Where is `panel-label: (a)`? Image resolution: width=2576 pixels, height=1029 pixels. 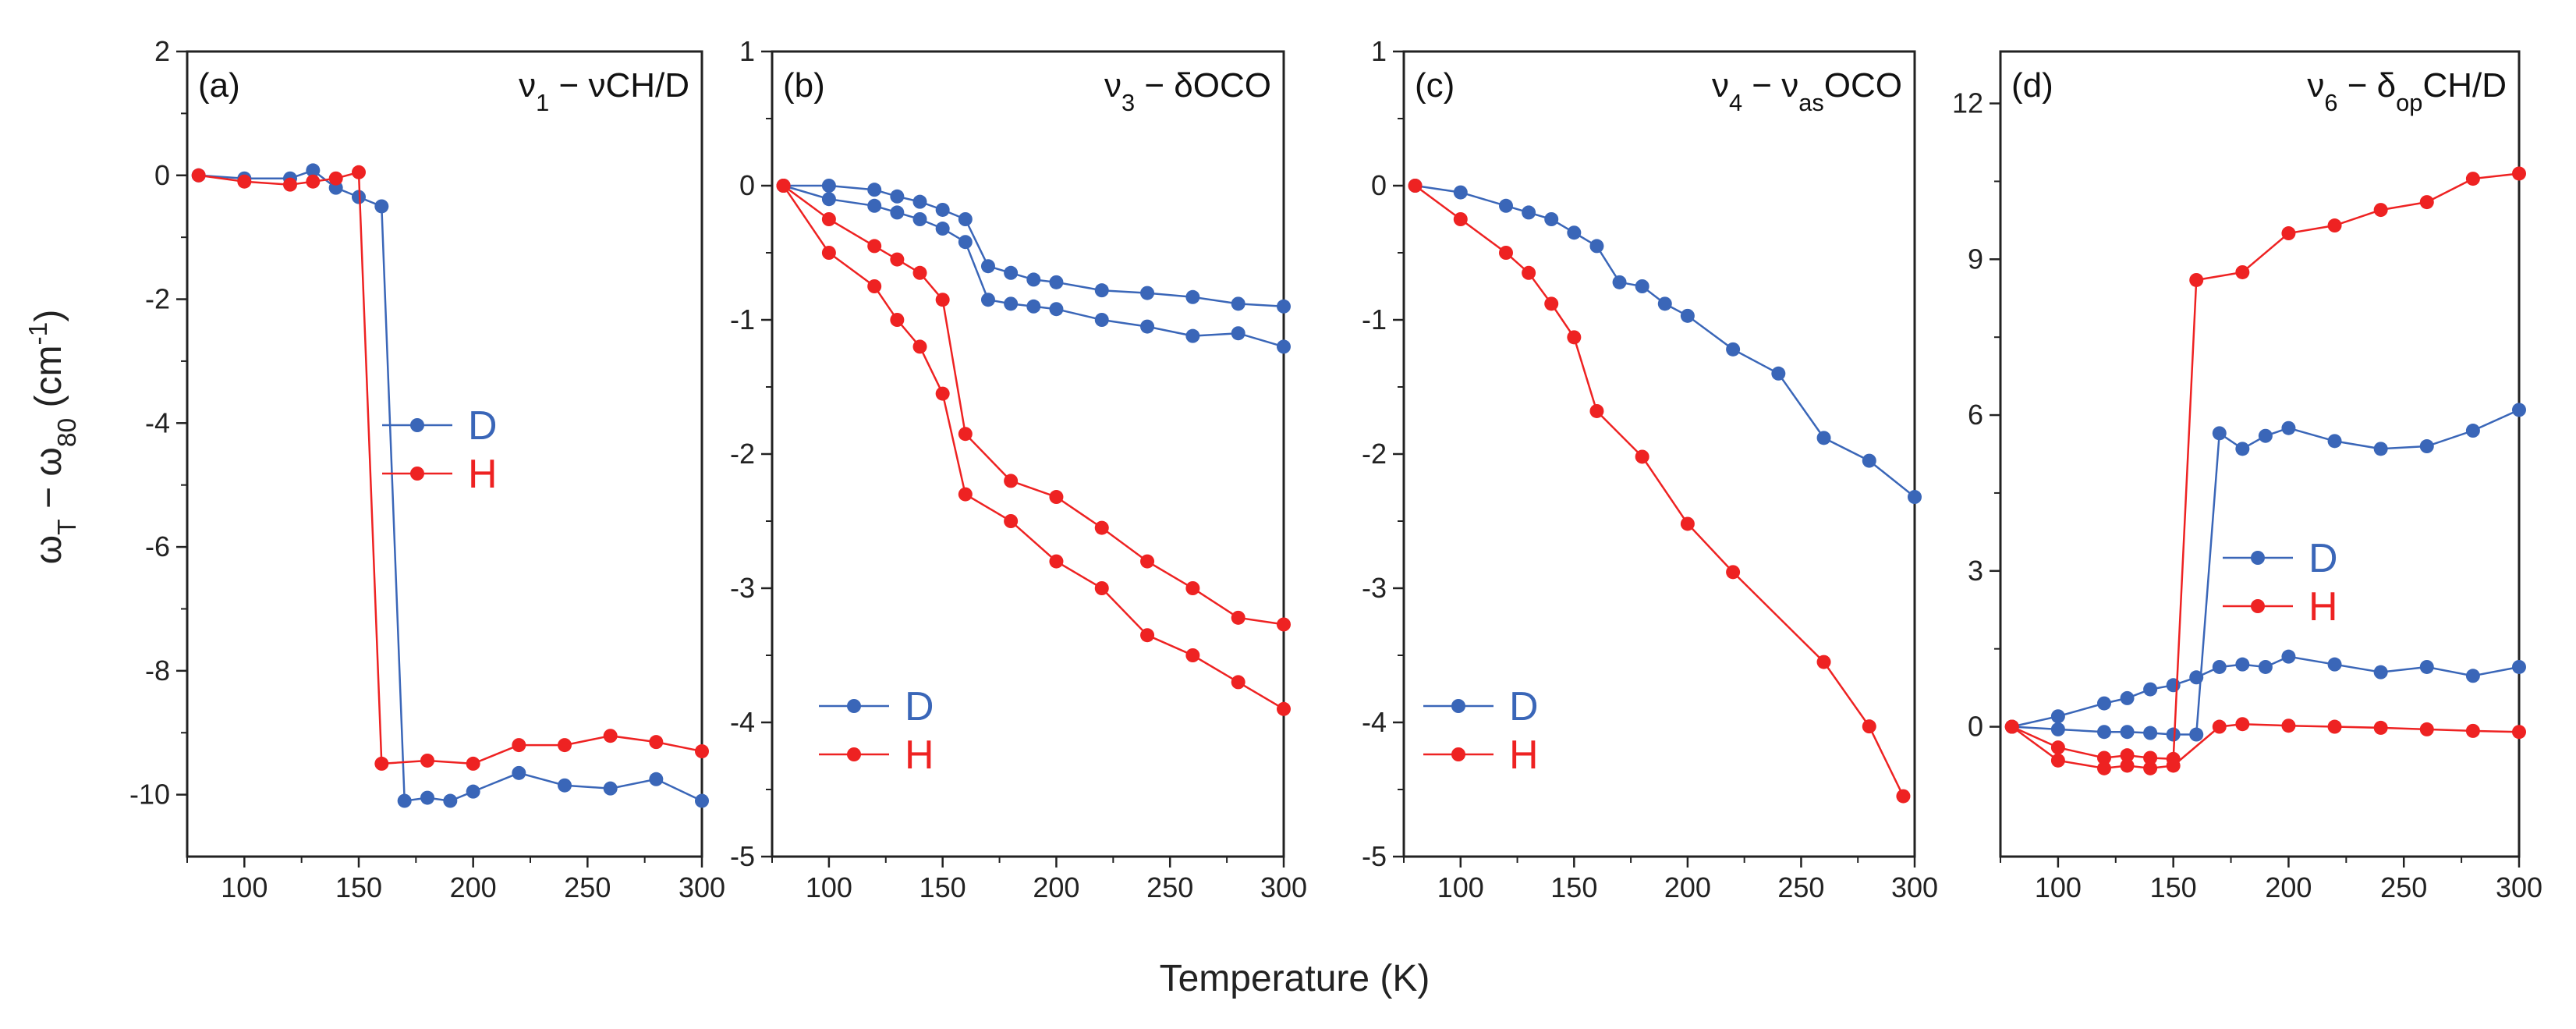 panel-label: (a) is located at coordinates (219, 85).